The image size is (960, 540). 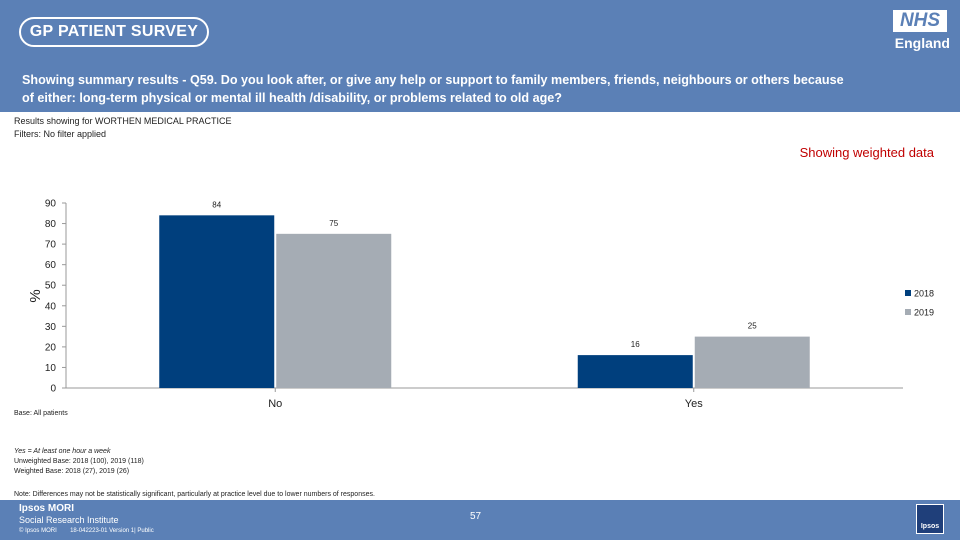 What do you see at coordinates (51, 204) in the screenshot?
I see `y-tick-label: 90` at bounding box center [51, 204].